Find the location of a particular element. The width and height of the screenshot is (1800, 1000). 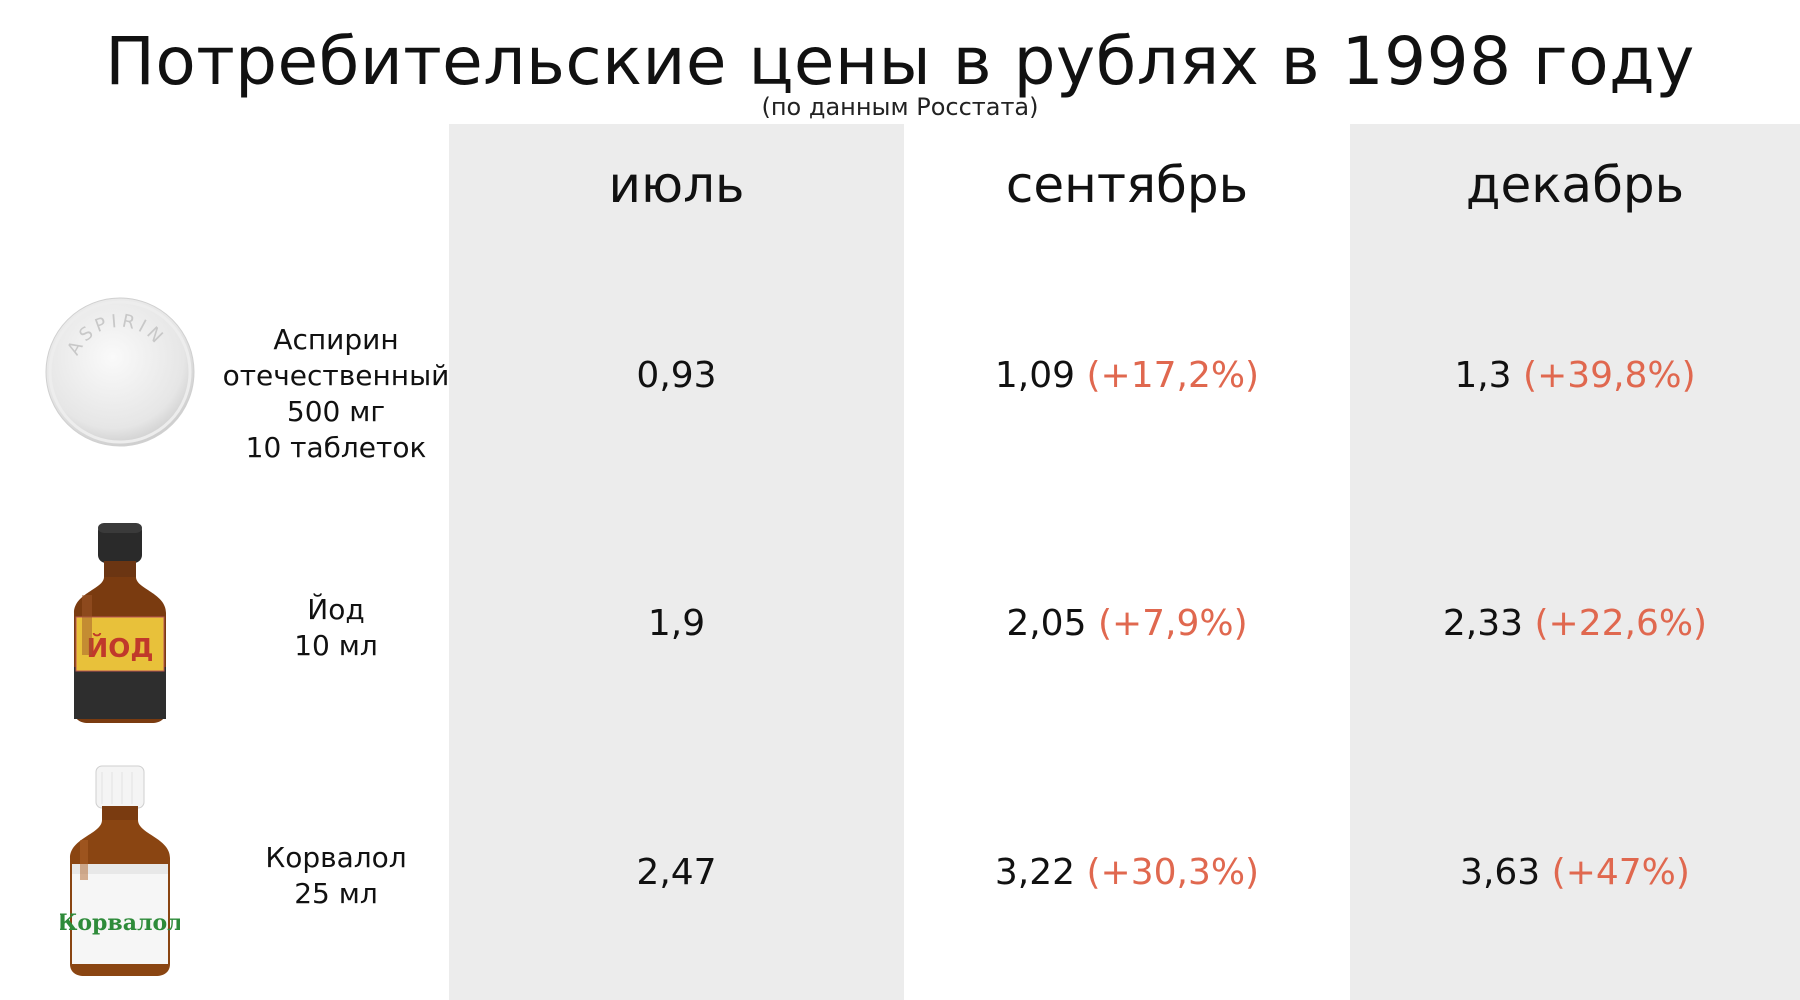

corvalol-image: Корвалол is located at coordinates (120, 870).